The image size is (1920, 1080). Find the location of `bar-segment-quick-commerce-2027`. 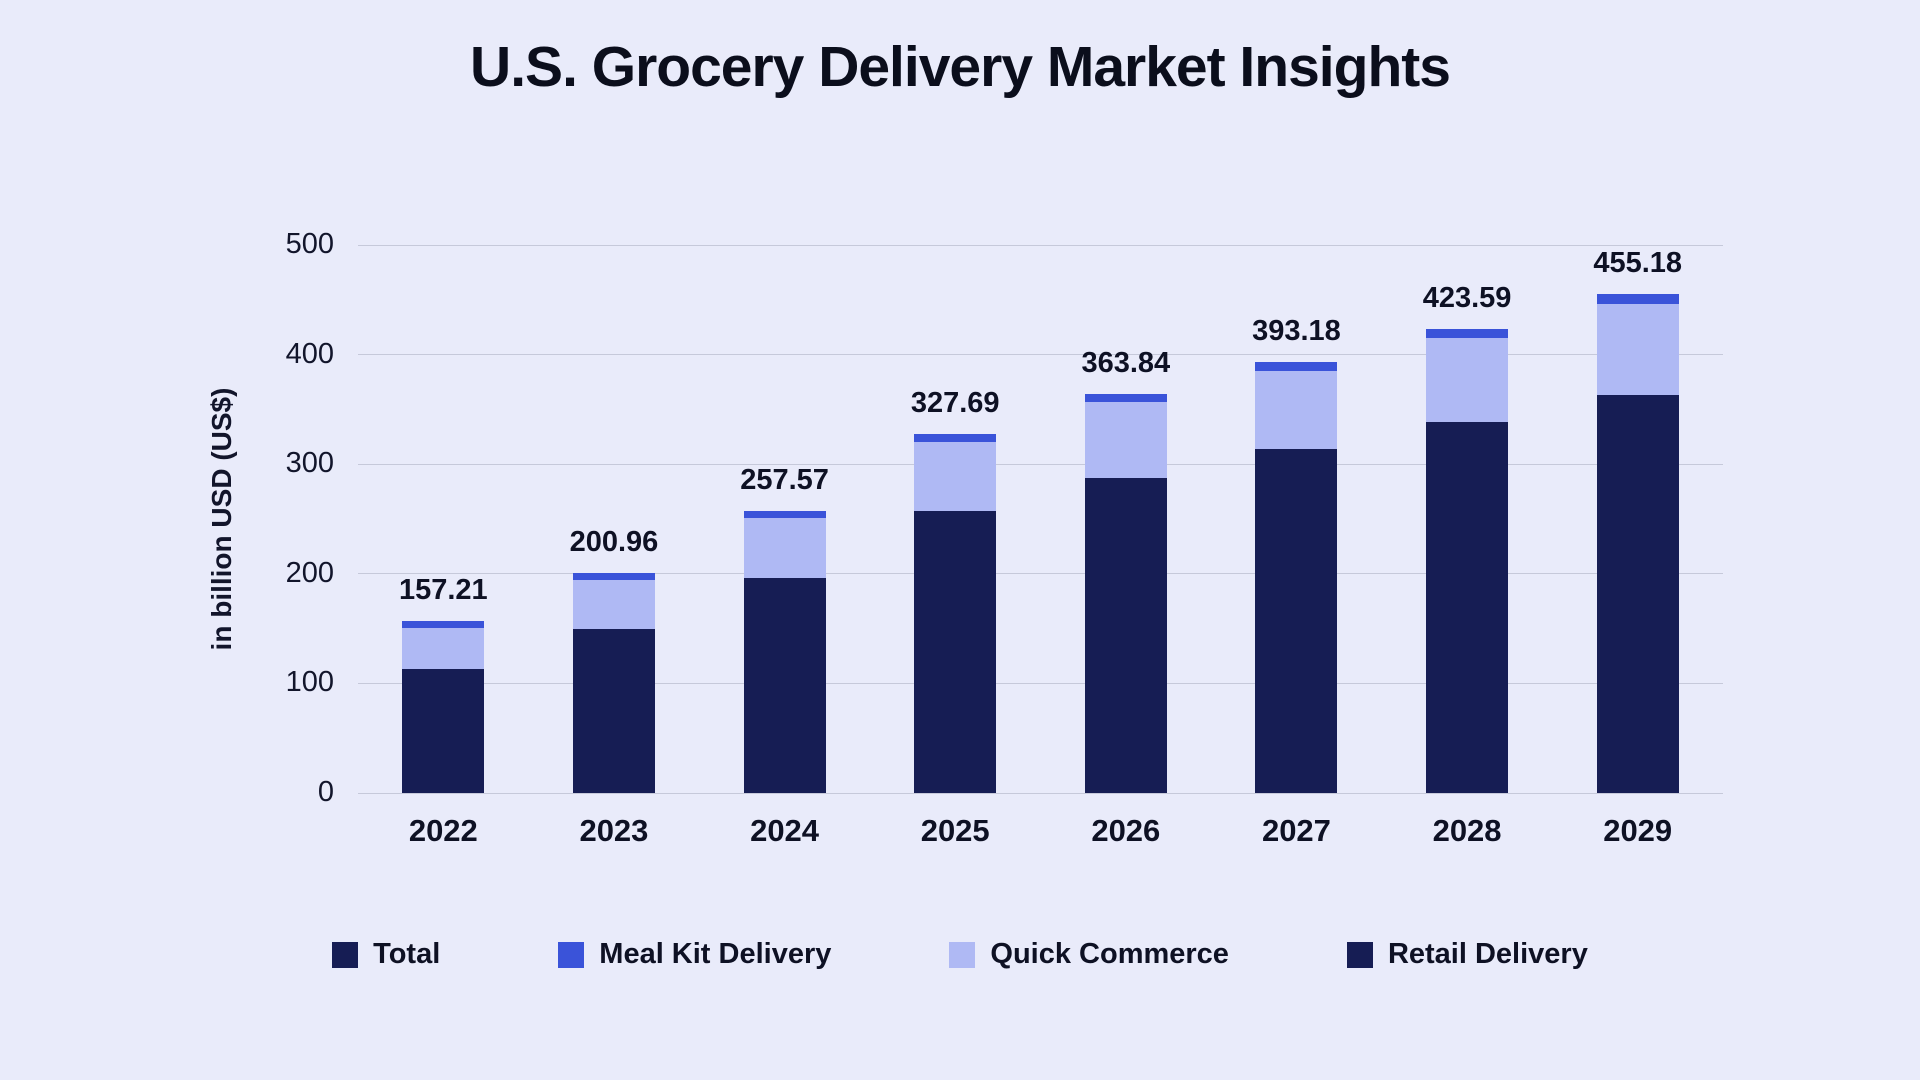

bar-segment-quick-commerce-2027 is located at coordinates (1296, 410).